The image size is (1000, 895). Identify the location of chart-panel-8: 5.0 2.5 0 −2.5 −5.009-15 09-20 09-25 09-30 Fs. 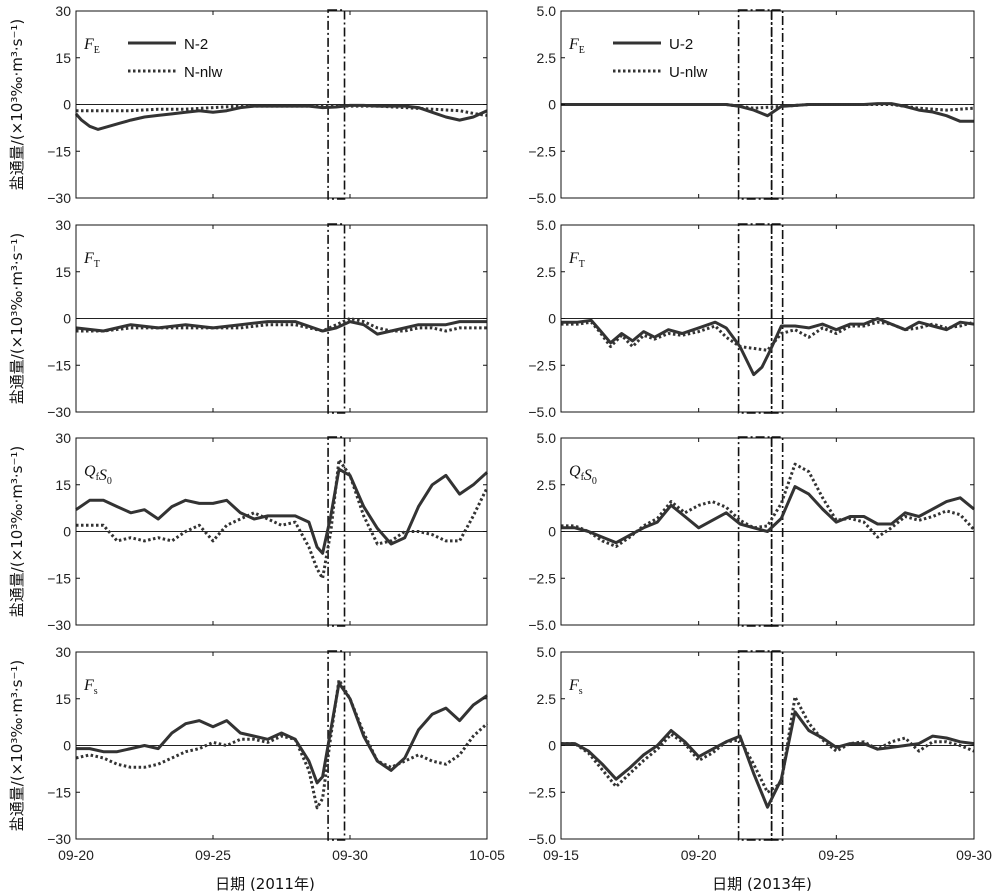
(760, 753).